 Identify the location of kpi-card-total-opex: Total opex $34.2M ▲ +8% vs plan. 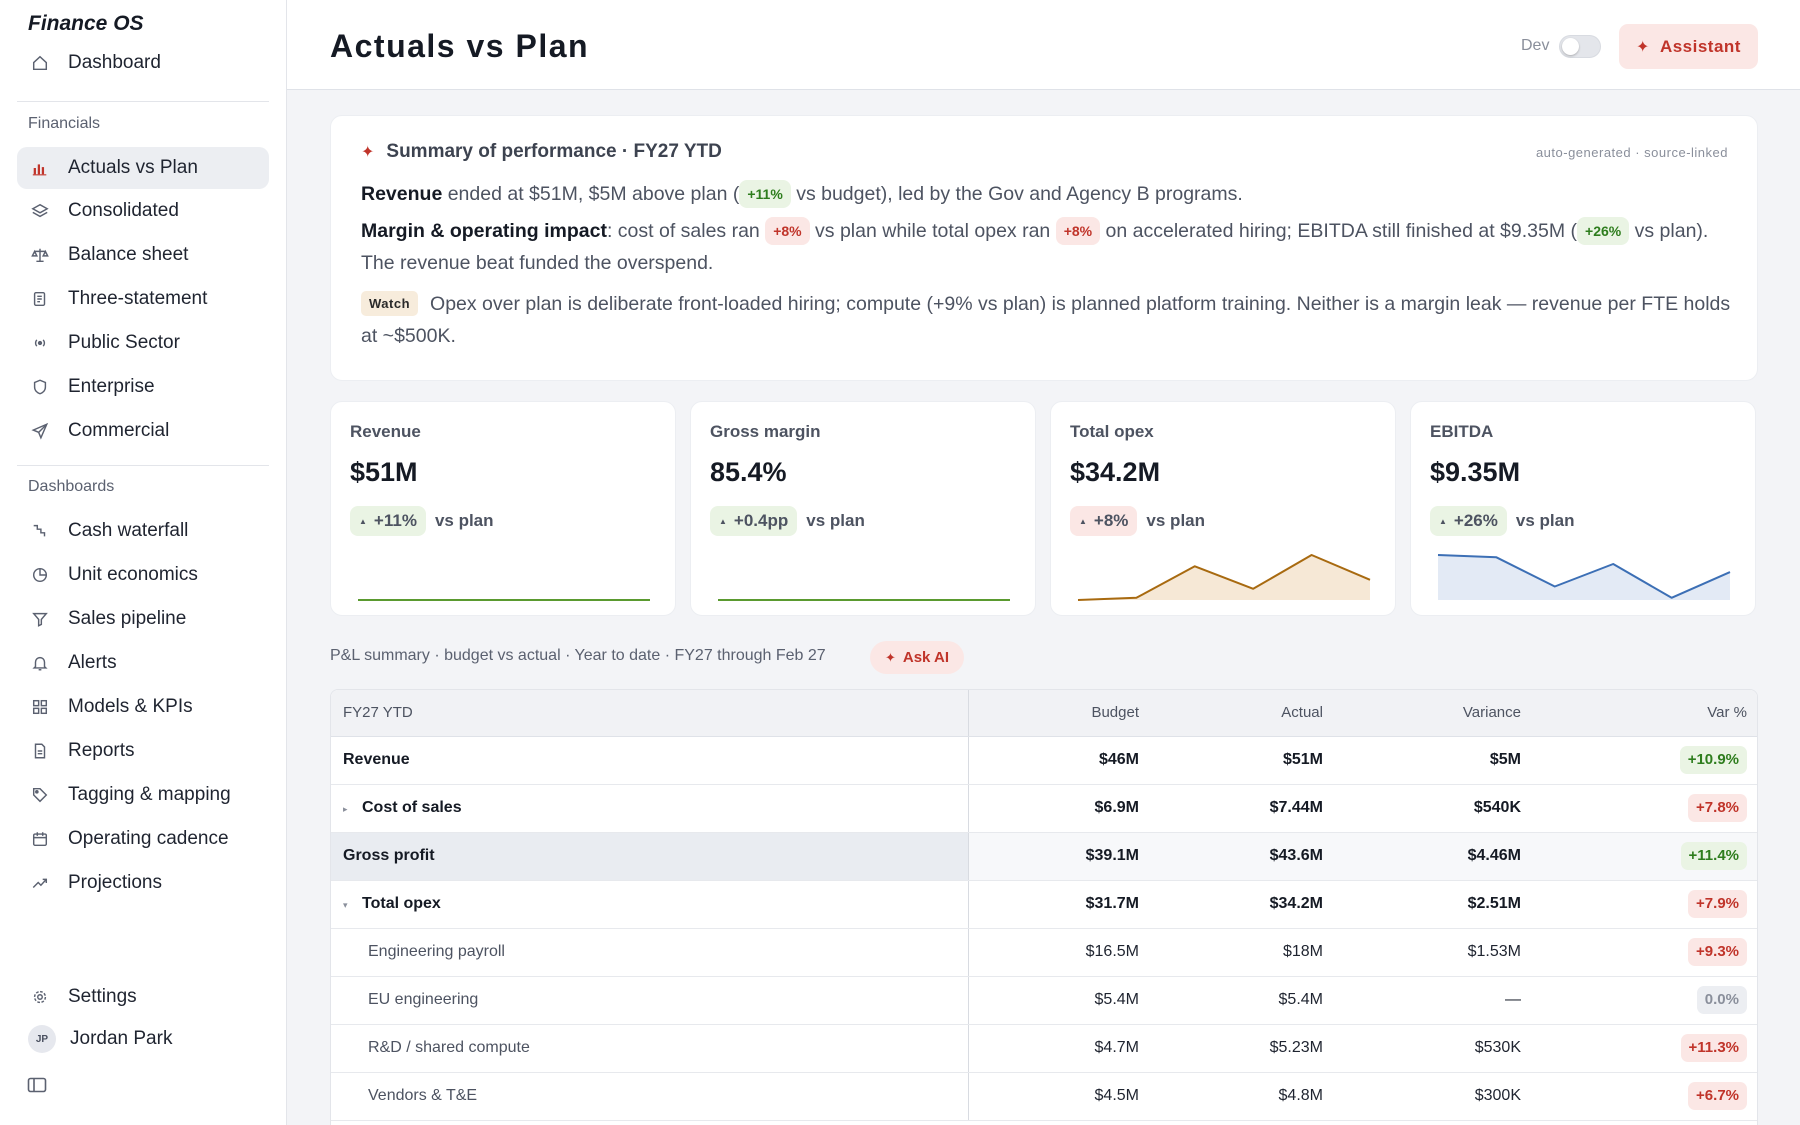
(1223, 508).